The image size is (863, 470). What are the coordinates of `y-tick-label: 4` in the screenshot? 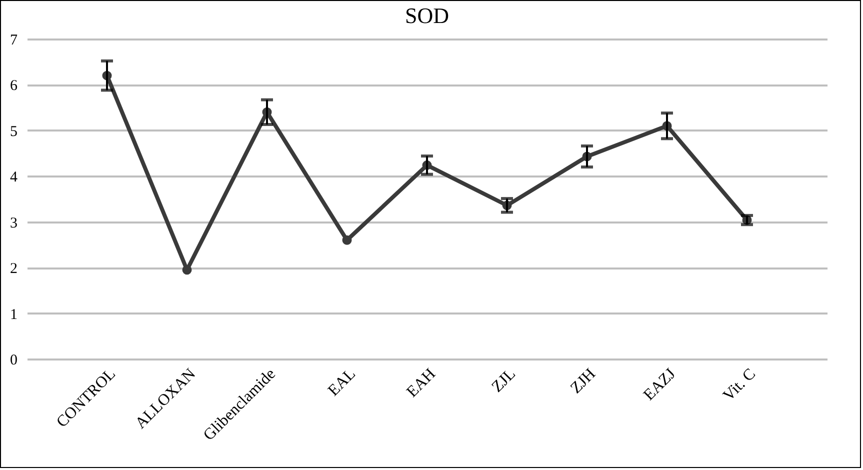 It's located at (14, 178).